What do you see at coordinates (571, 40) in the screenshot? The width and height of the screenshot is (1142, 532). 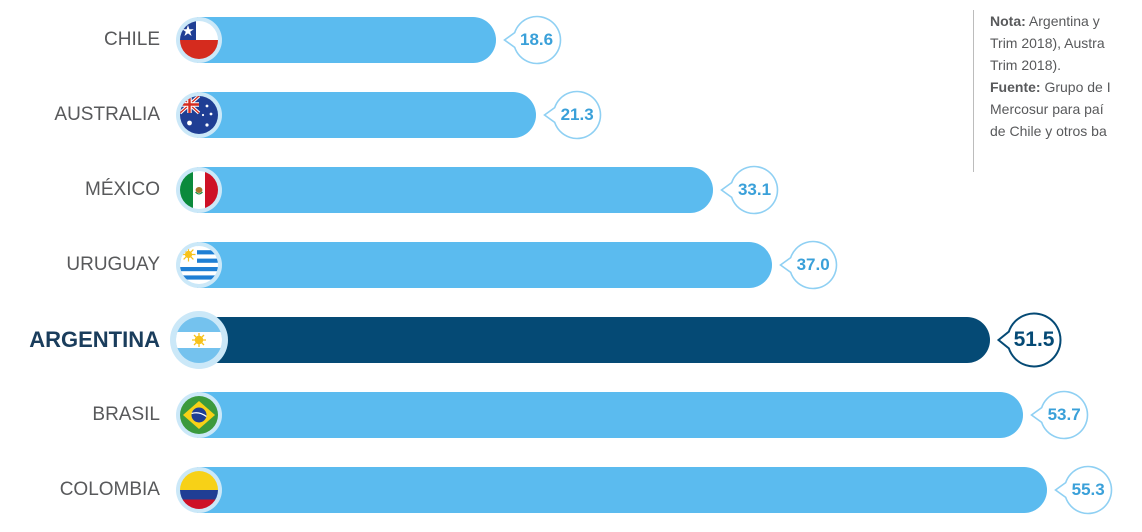 I see `bar-row: CHILE 18.6` at bounding box center [571, 40].